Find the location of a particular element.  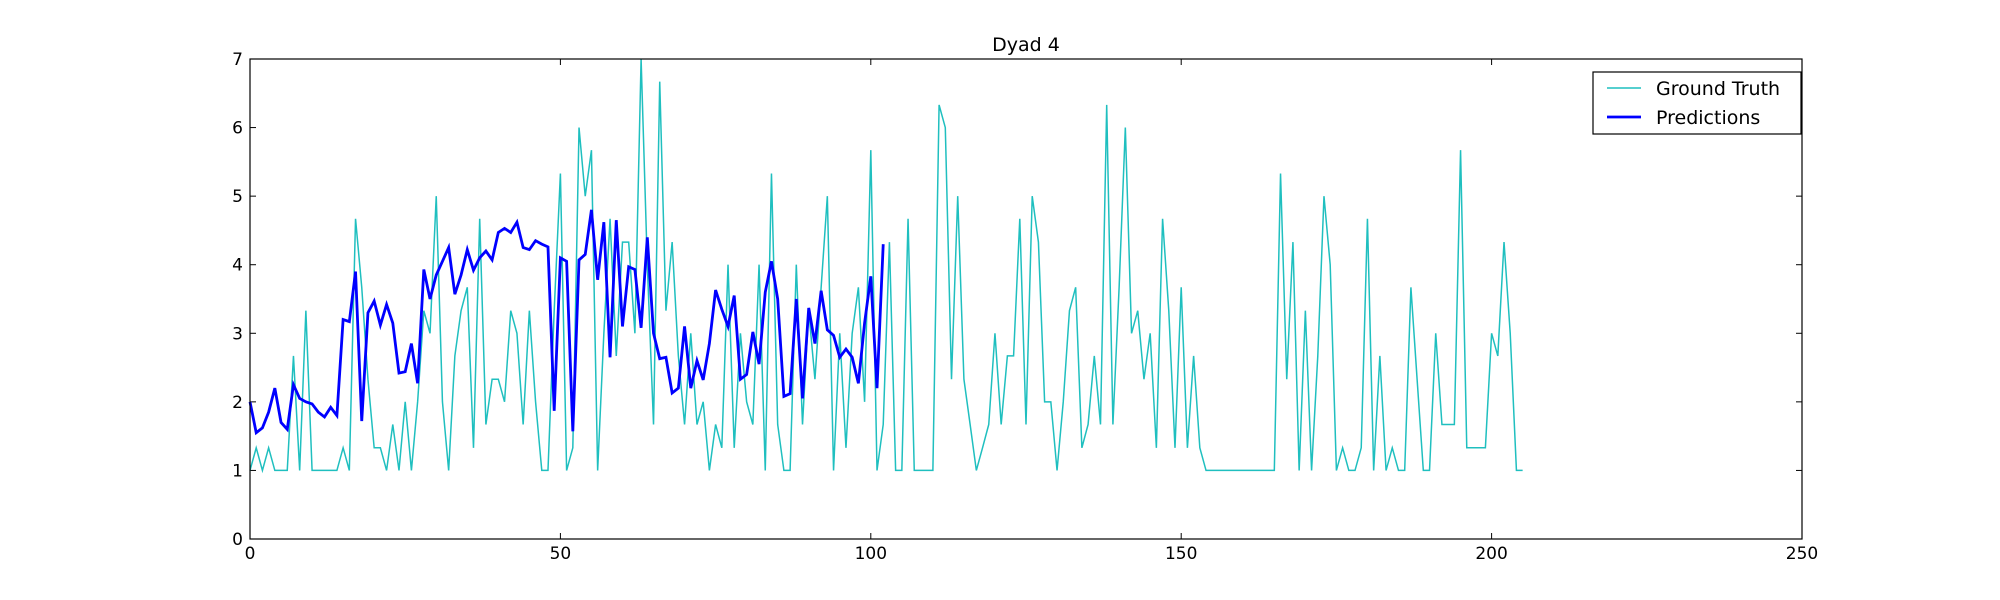

x-tick-label: 100 is located at coordinates (871, 554).